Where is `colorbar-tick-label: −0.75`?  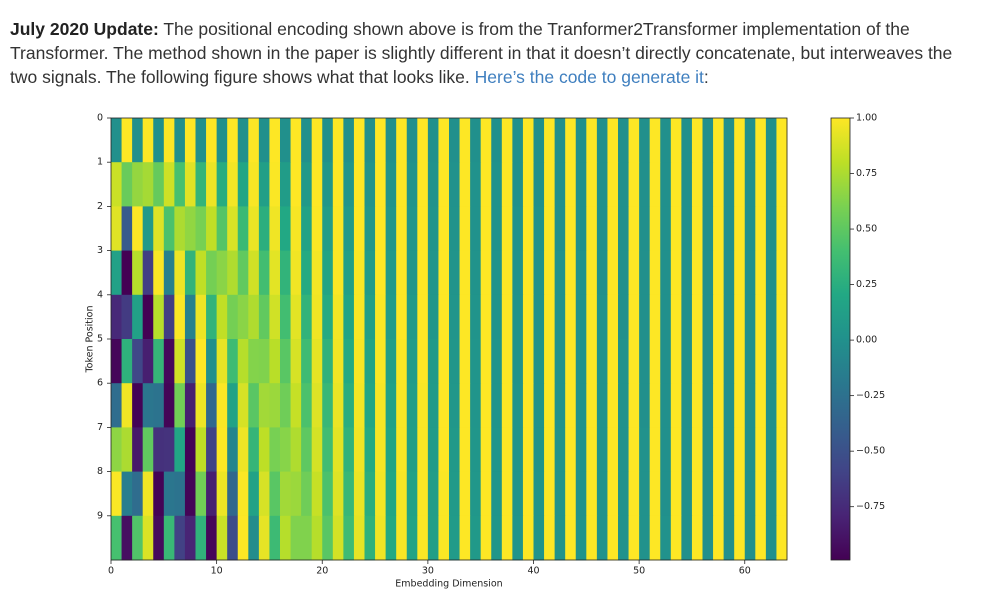
colorbar-tick-label: −0.75 is located at coordinates (870, 506).